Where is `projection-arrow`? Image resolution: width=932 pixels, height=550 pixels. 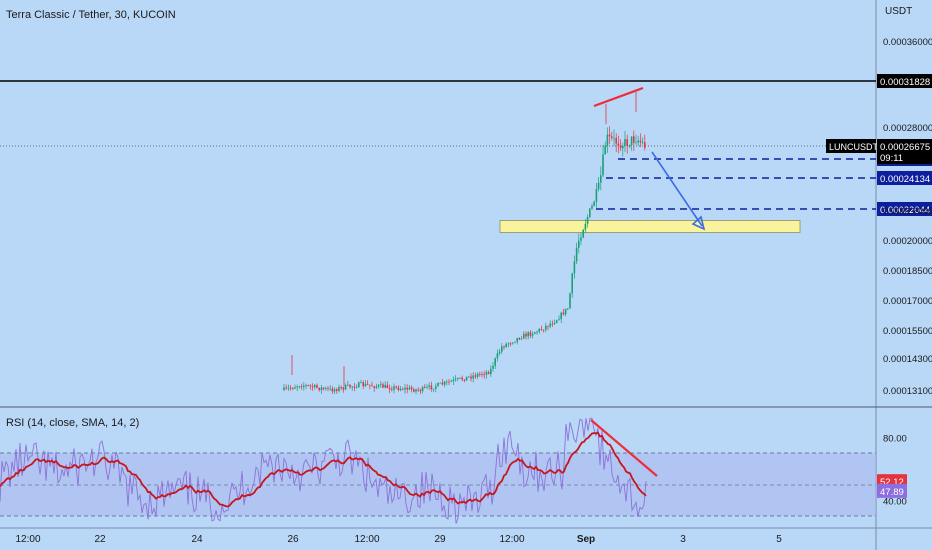
projection-arrow is located at coordinates (677, 189).